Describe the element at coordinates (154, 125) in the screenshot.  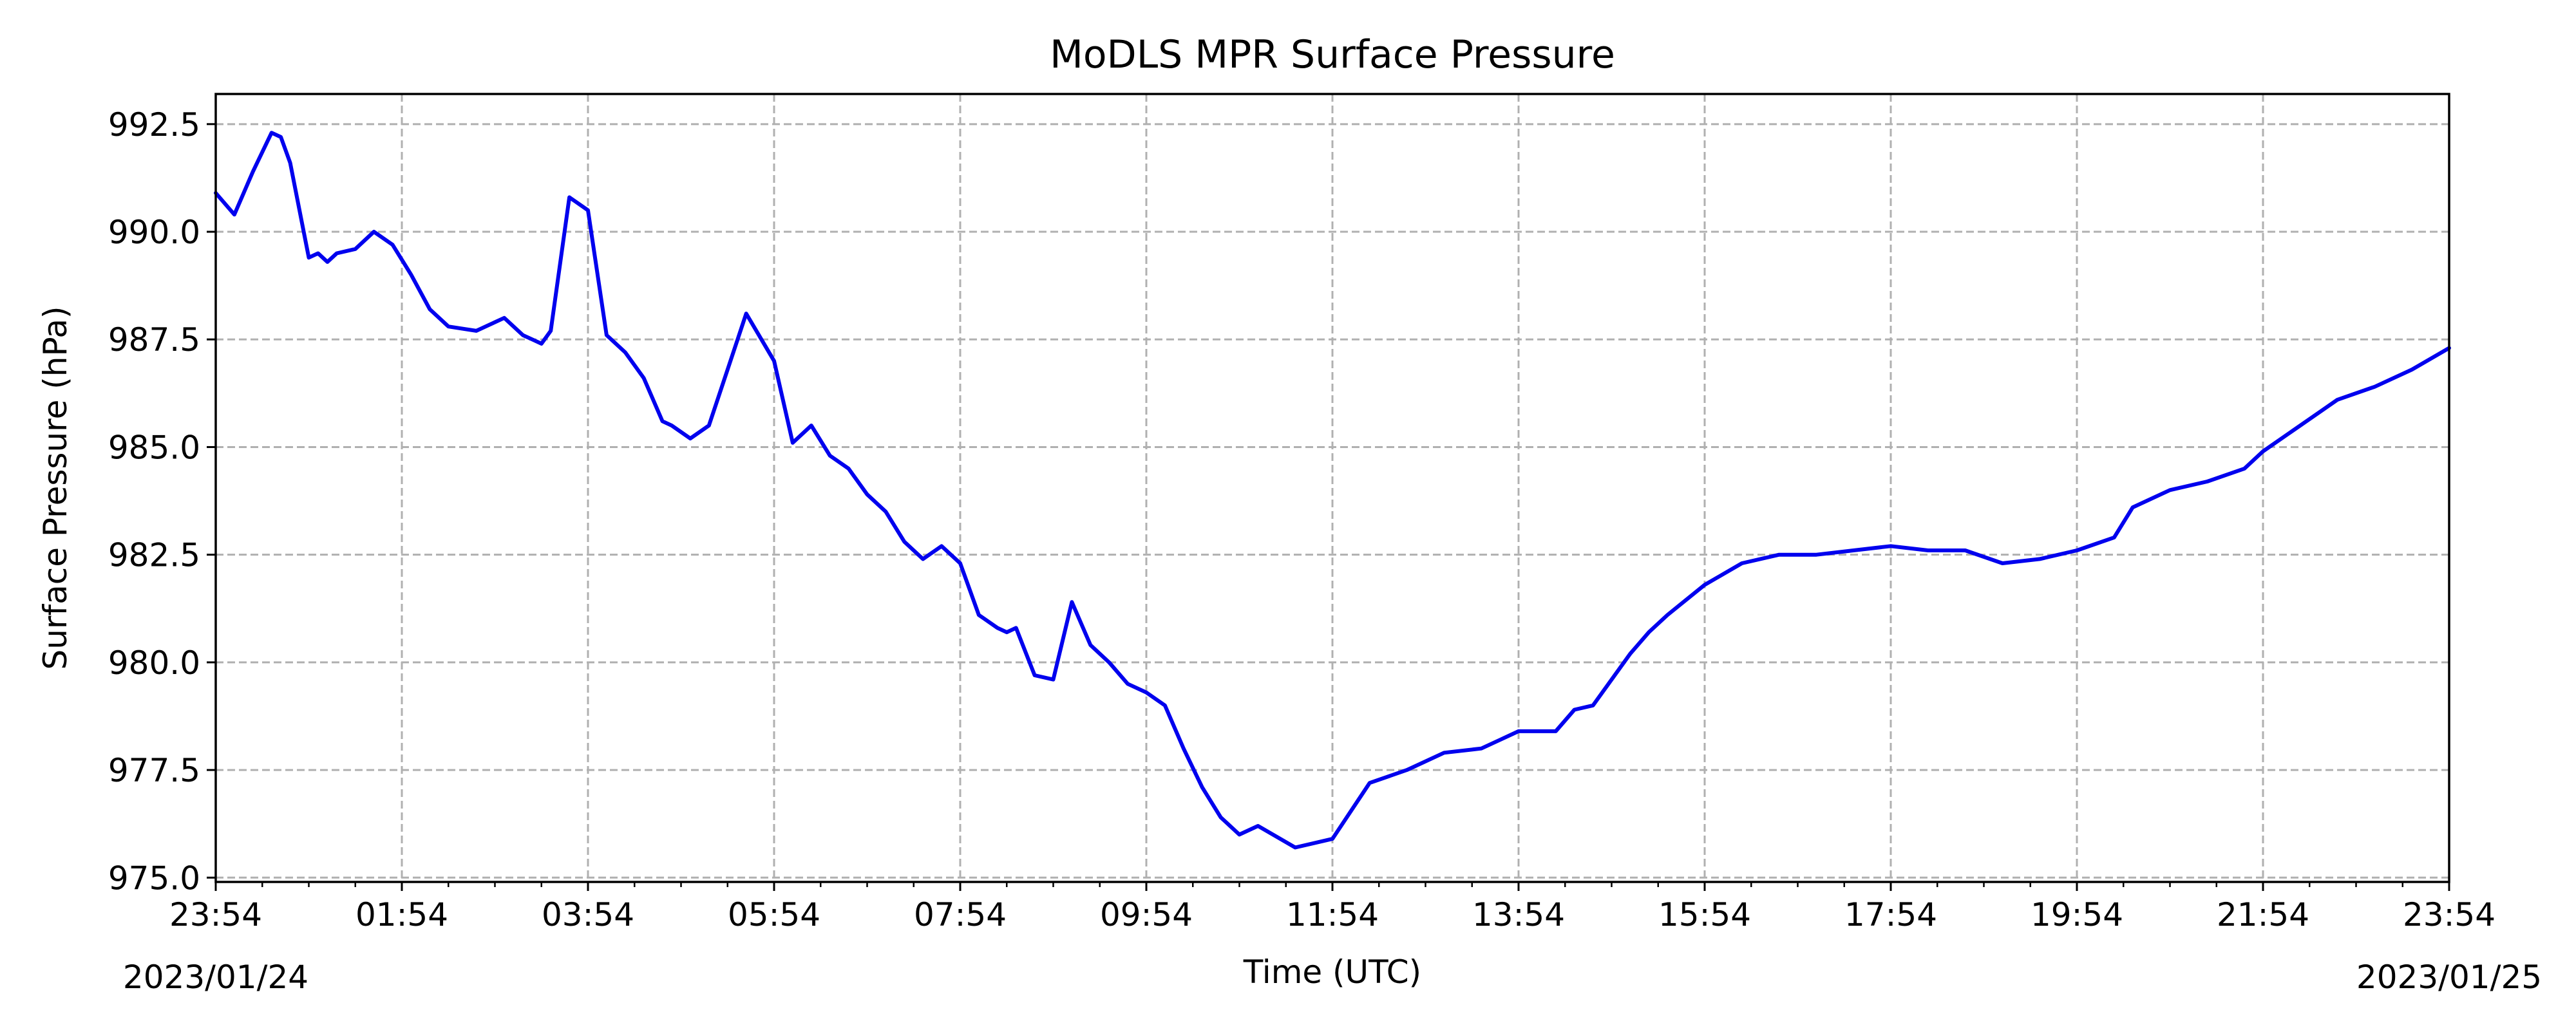
I see `y-tick-label: 992.5` at that location.